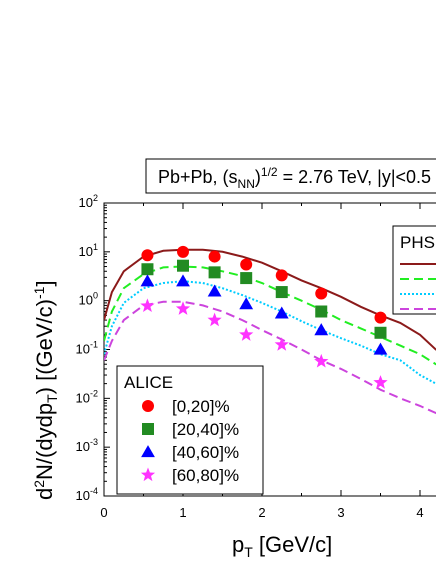 The width and height of the screenshot is (436, 564). I want to click on y-tick-label: 10¹, so click(88, 250).